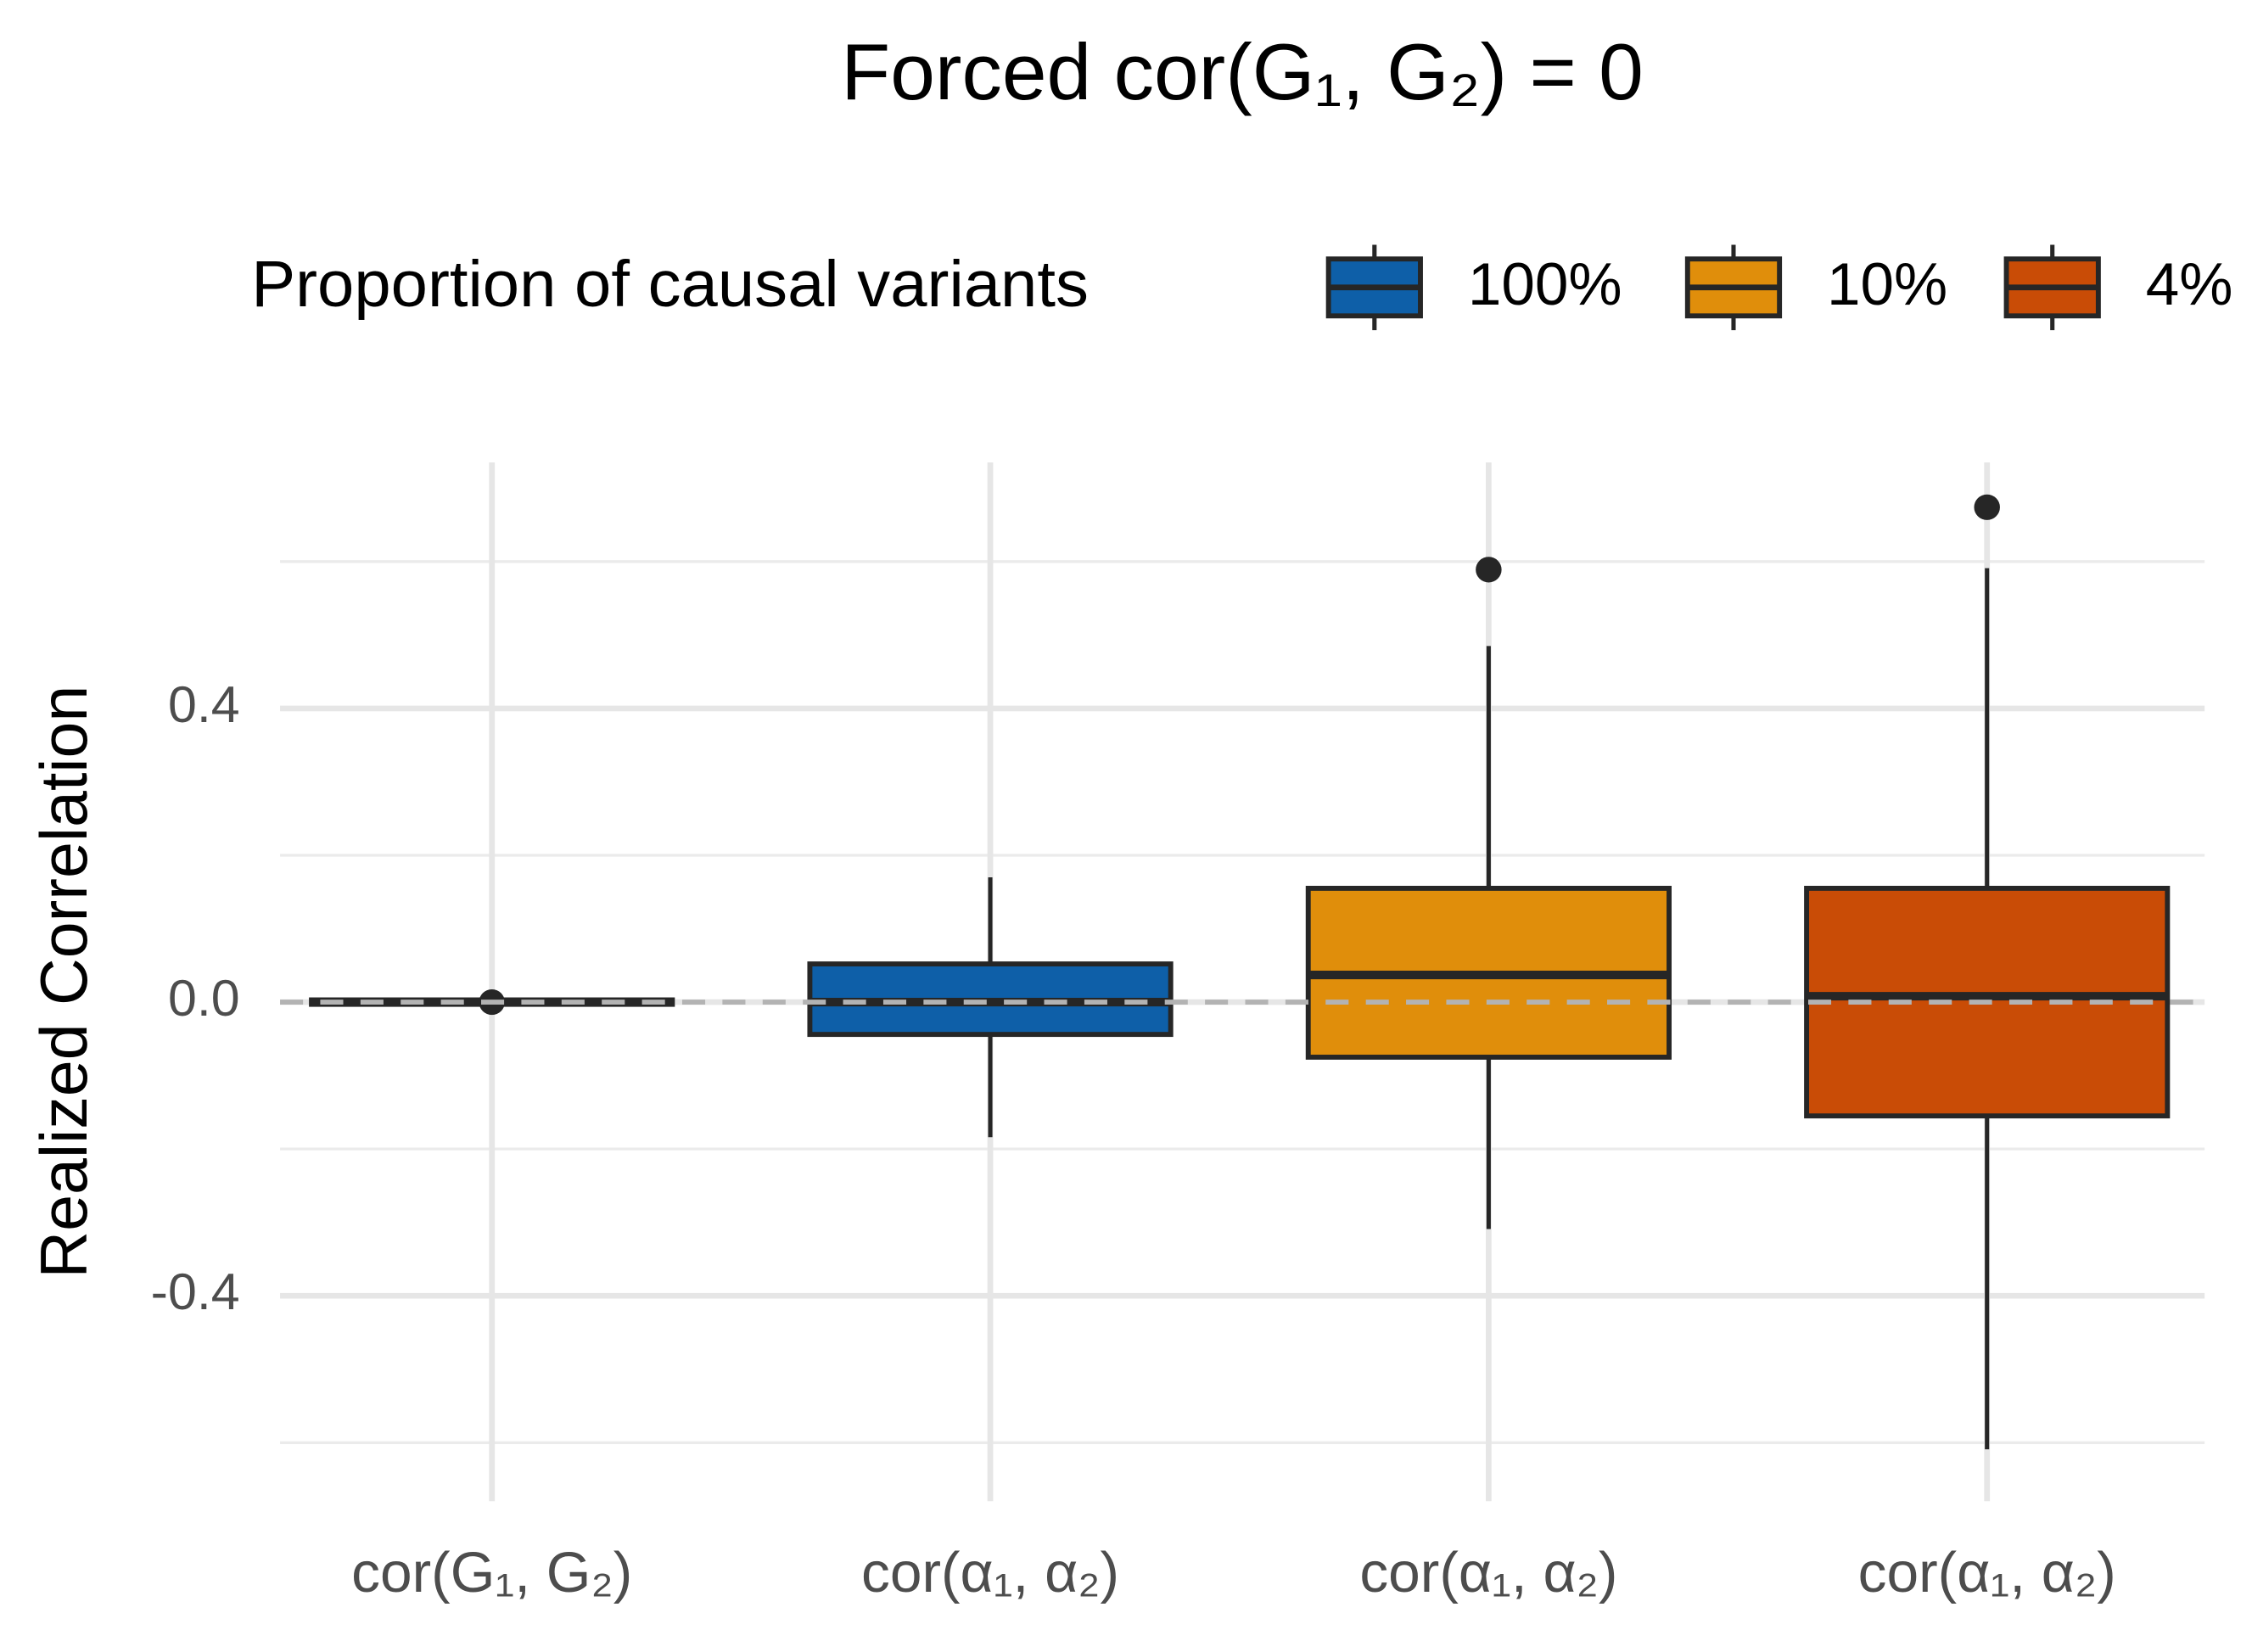 The image size is (2252, 1652). What do you see at coordinates (64, 983) in the screenshot?
I see `y-axis-label: Realized Correlation` at bounding box center [64, 983].